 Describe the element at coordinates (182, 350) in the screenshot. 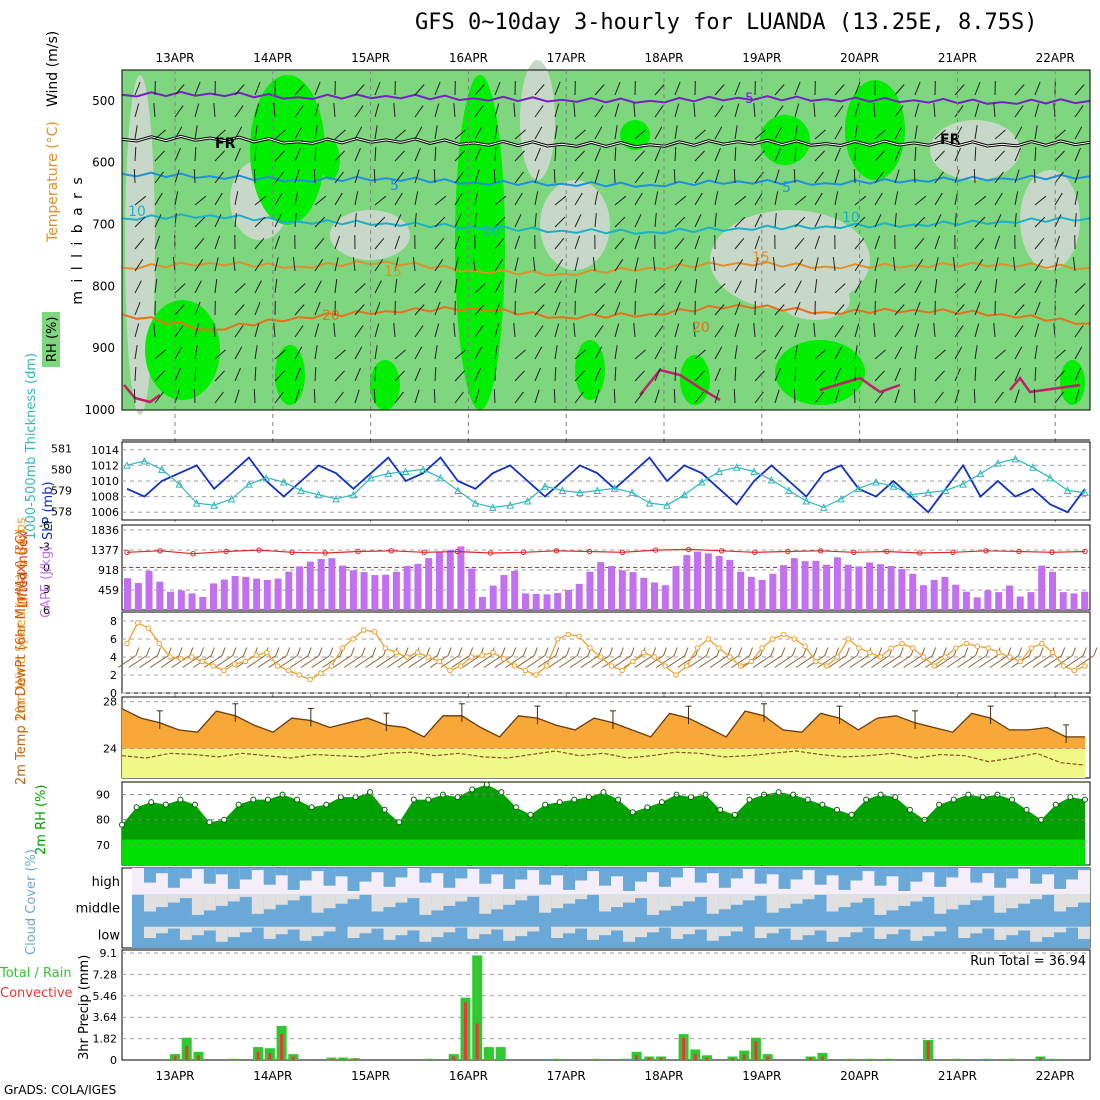

I see `rh-moist-region` at that location.